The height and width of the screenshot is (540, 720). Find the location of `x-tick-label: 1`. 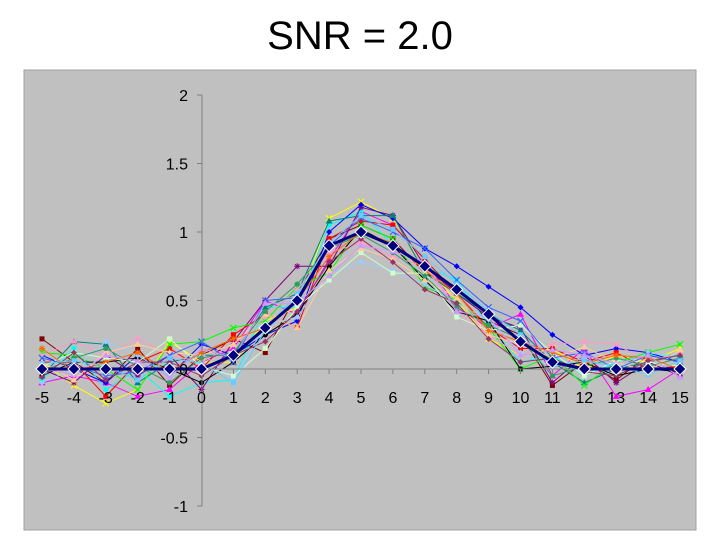

x-tick-label: 1 is located at coordinates (233, 398).